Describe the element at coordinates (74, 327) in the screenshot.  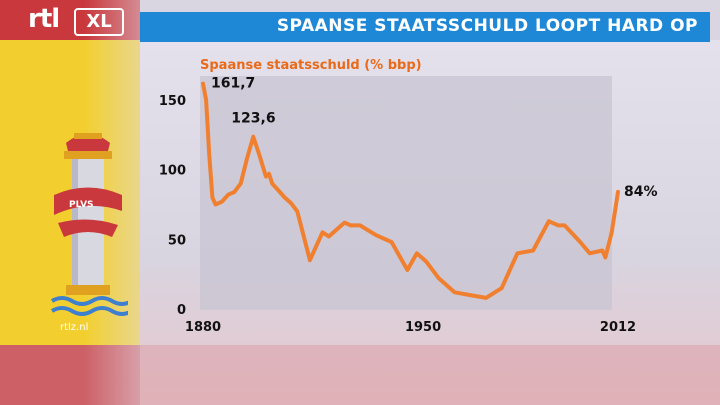
I see `source-label: rtlz.nl` at that location.